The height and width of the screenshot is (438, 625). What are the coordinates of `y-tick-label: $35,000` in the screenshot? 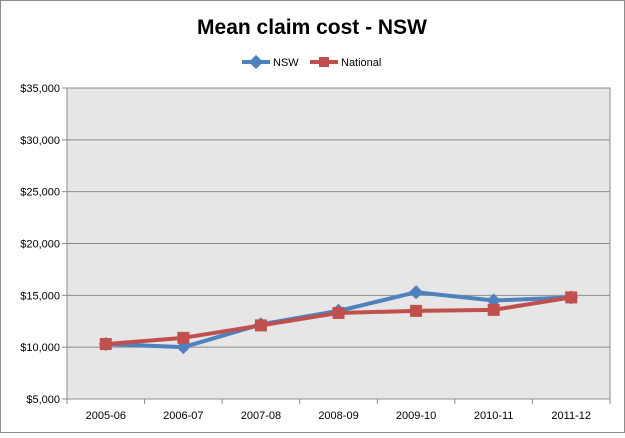 It's located at (40, 89).